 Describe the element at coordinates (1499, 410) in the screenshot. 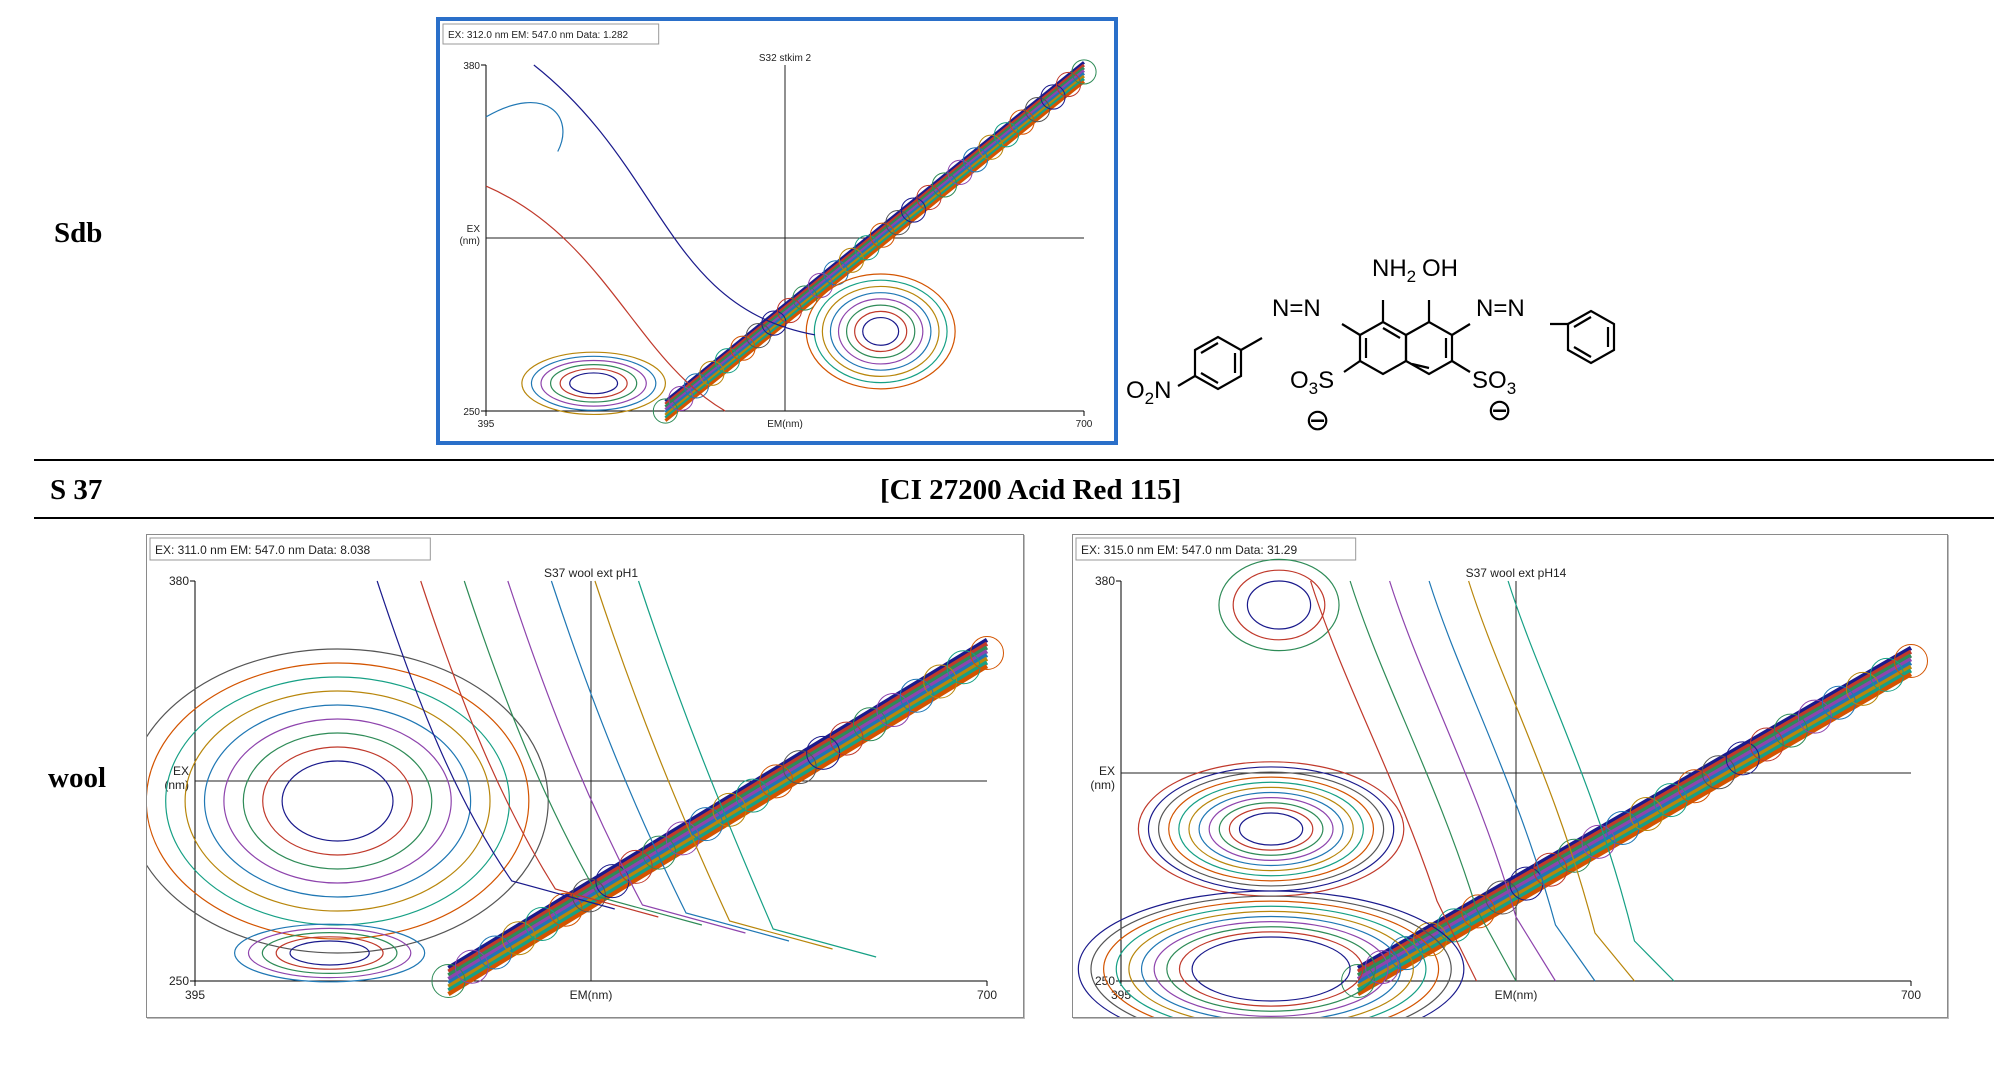

I see `charge-minus-right: ⊖` at that location.